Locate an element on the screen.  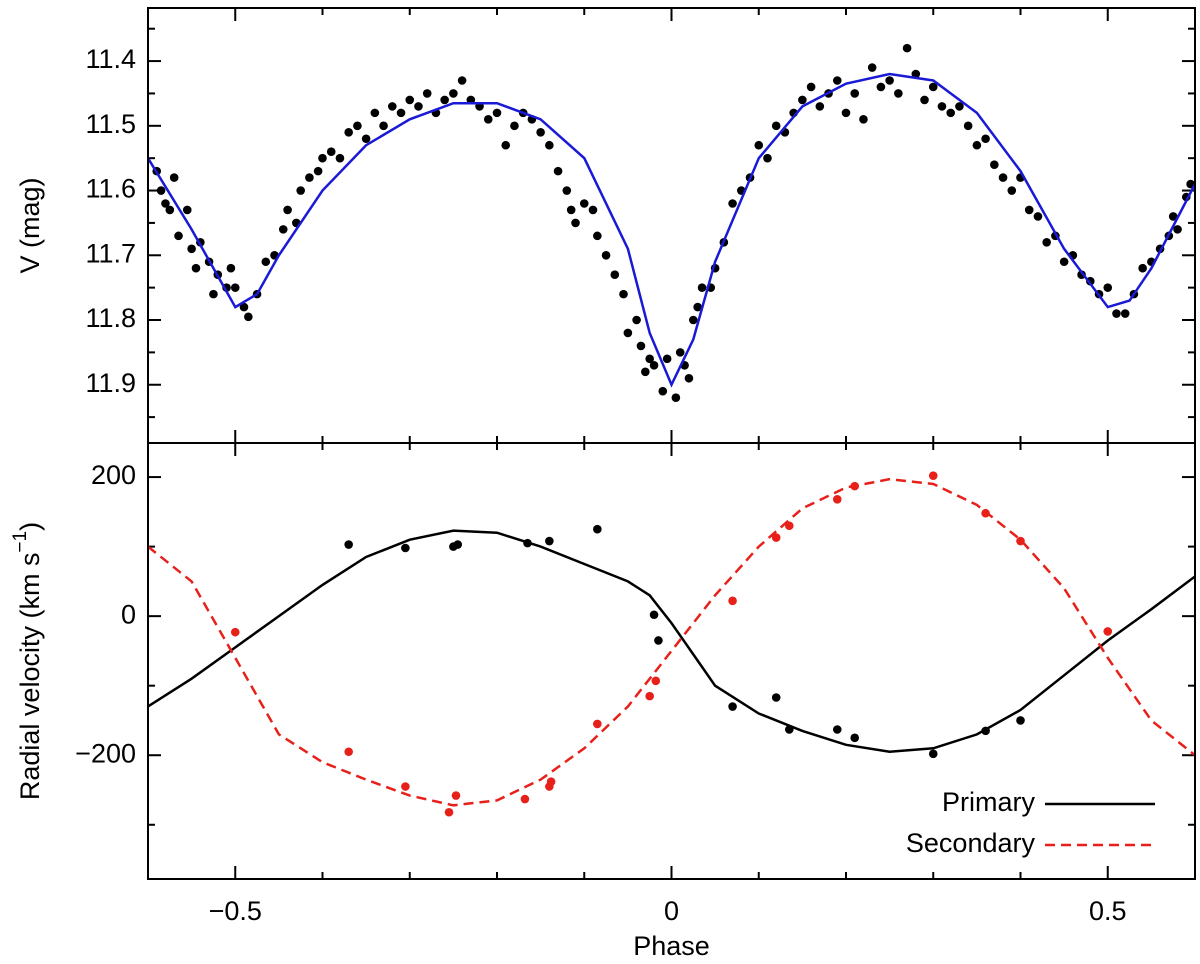
y-tick-label: 11.5 is located at coordinates (110, 124).